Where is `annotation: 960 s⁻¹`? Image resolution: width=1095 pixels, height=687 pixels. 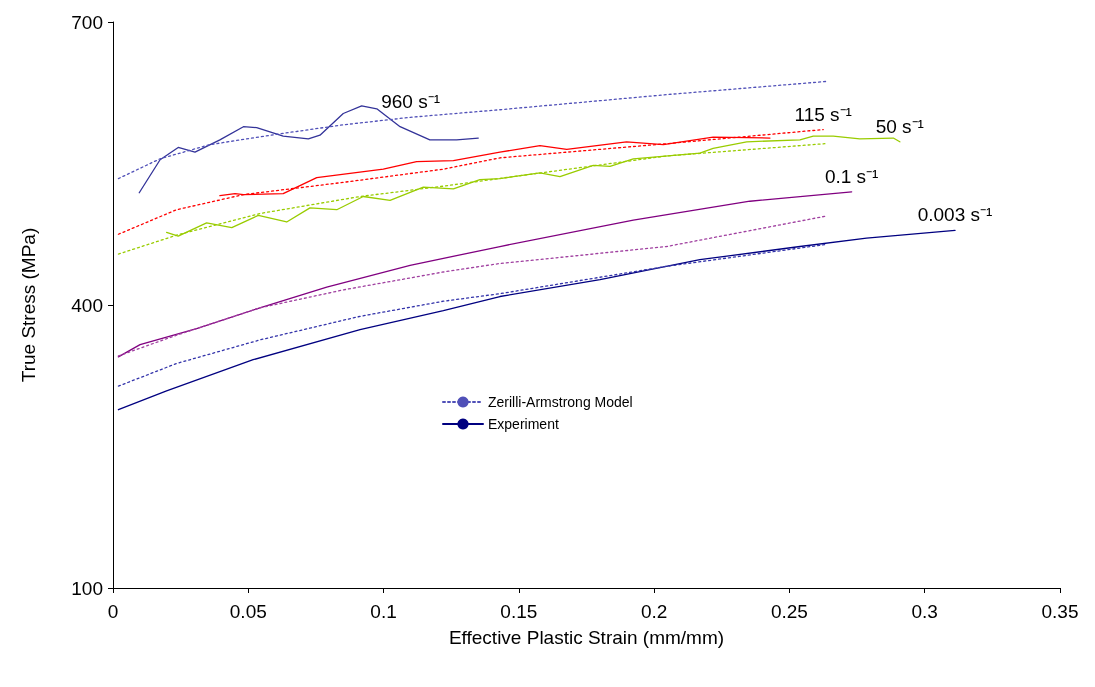 annotation: 960 s⁻¹ is located at coordinates (411, 102).